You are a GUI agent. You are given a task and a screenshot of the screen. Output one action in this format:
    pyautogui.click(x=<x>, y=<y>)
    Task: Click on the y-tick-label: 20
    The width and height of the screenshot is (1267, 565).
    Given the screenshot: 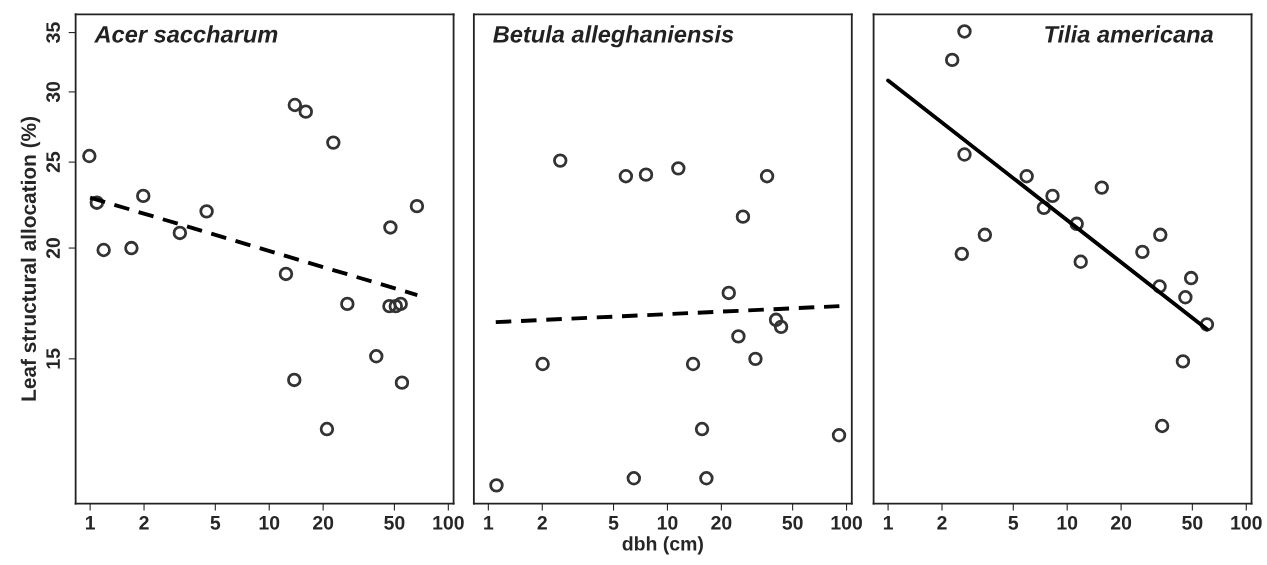 What is the action you would take?
    pyautogui.click(x=53, y=248)
    